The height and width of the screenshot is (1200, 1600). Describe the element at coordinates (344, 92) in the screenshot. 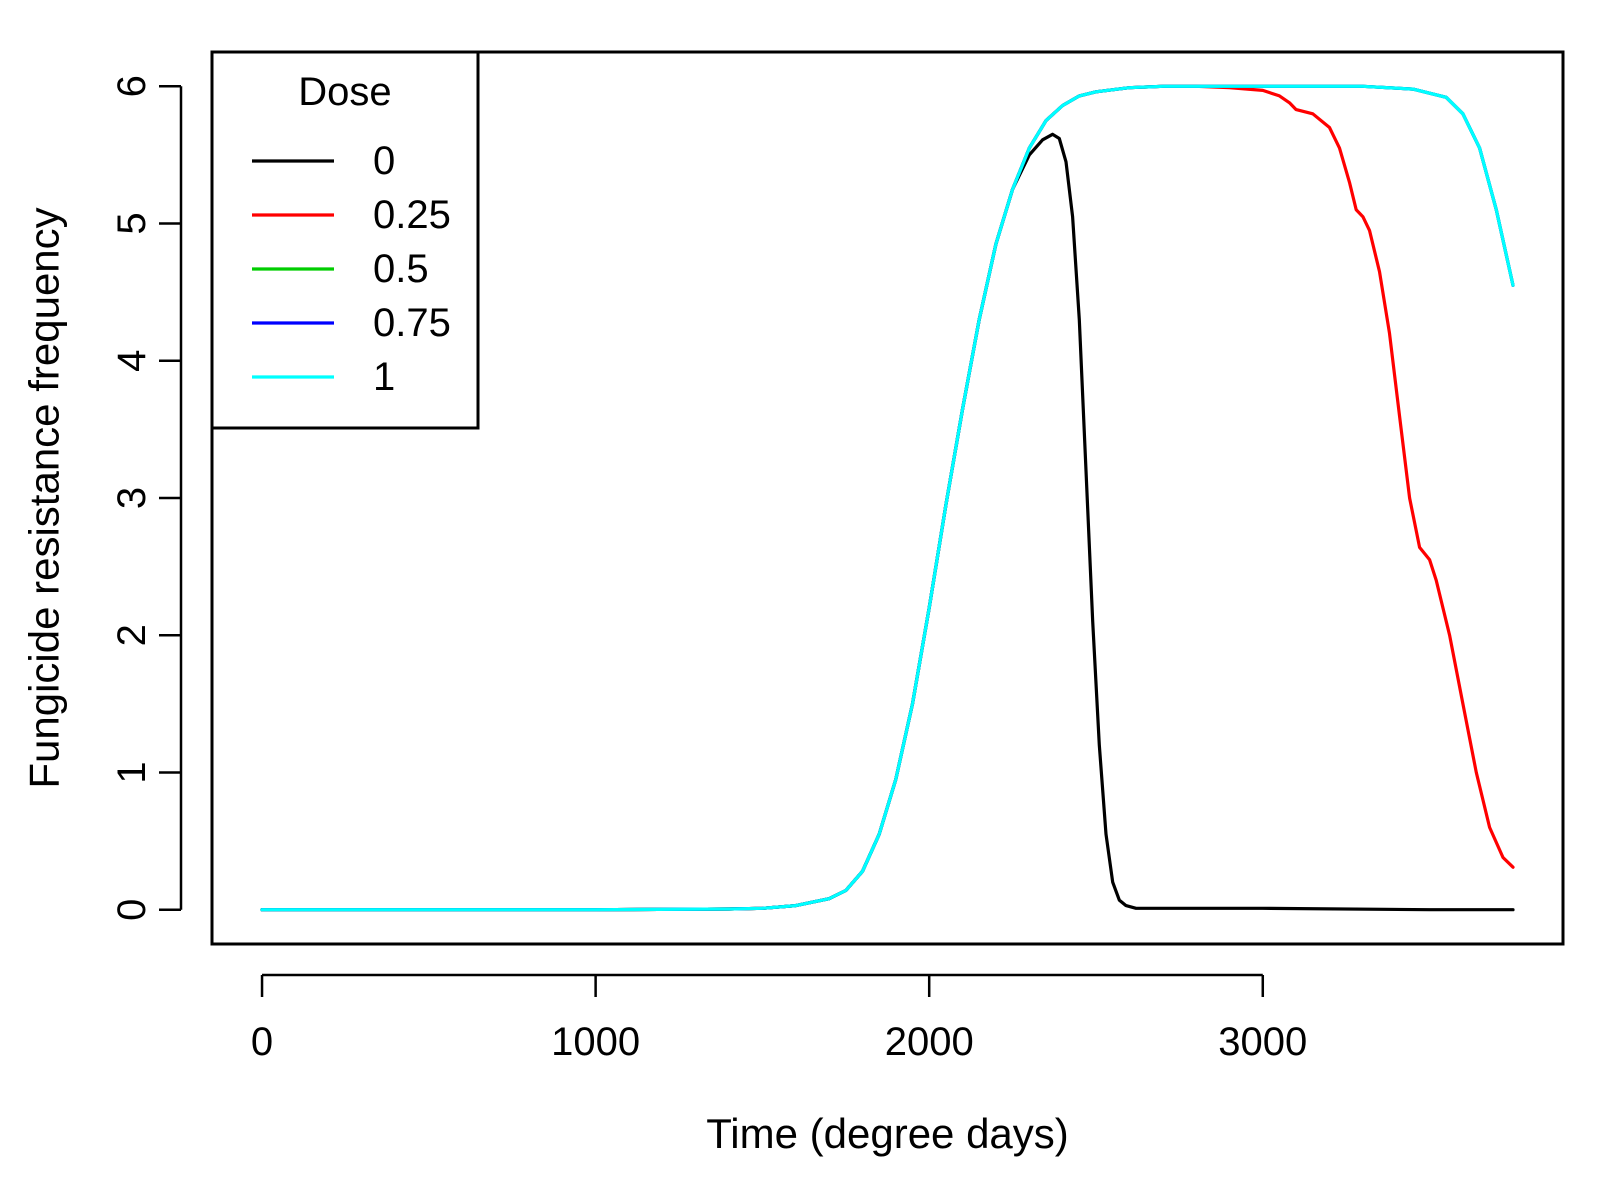

I see `legend-title: Dose` at that location.